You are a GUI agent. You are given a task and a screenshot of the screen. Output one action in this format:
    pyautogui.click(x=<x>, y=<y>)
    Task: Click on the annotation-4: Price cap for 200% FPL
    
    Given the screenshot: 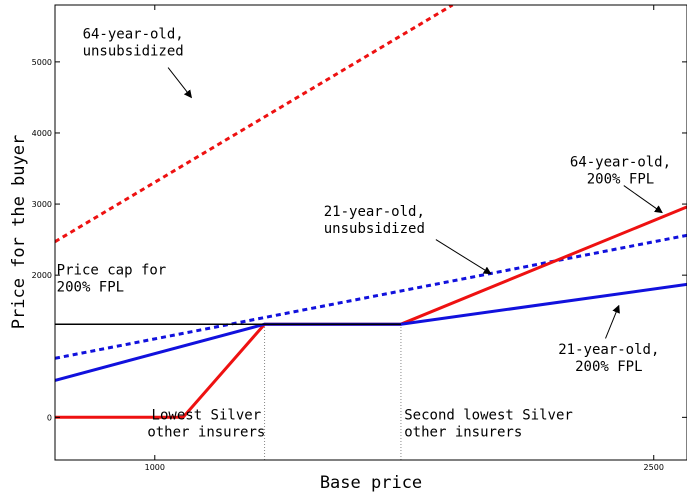 What is the action you would take?
    pyautogui.click(x=112, y=278)
    